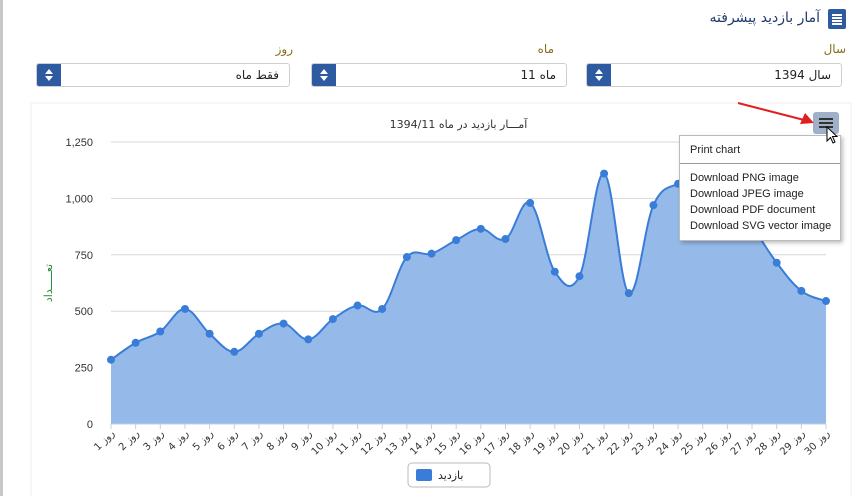 The height and width of the screenshot is (496, 856). What do you see at coordinates (447, 442) in the screenshot?
I see `x-tick-label: روز 15` at bounding box center [447, 442].